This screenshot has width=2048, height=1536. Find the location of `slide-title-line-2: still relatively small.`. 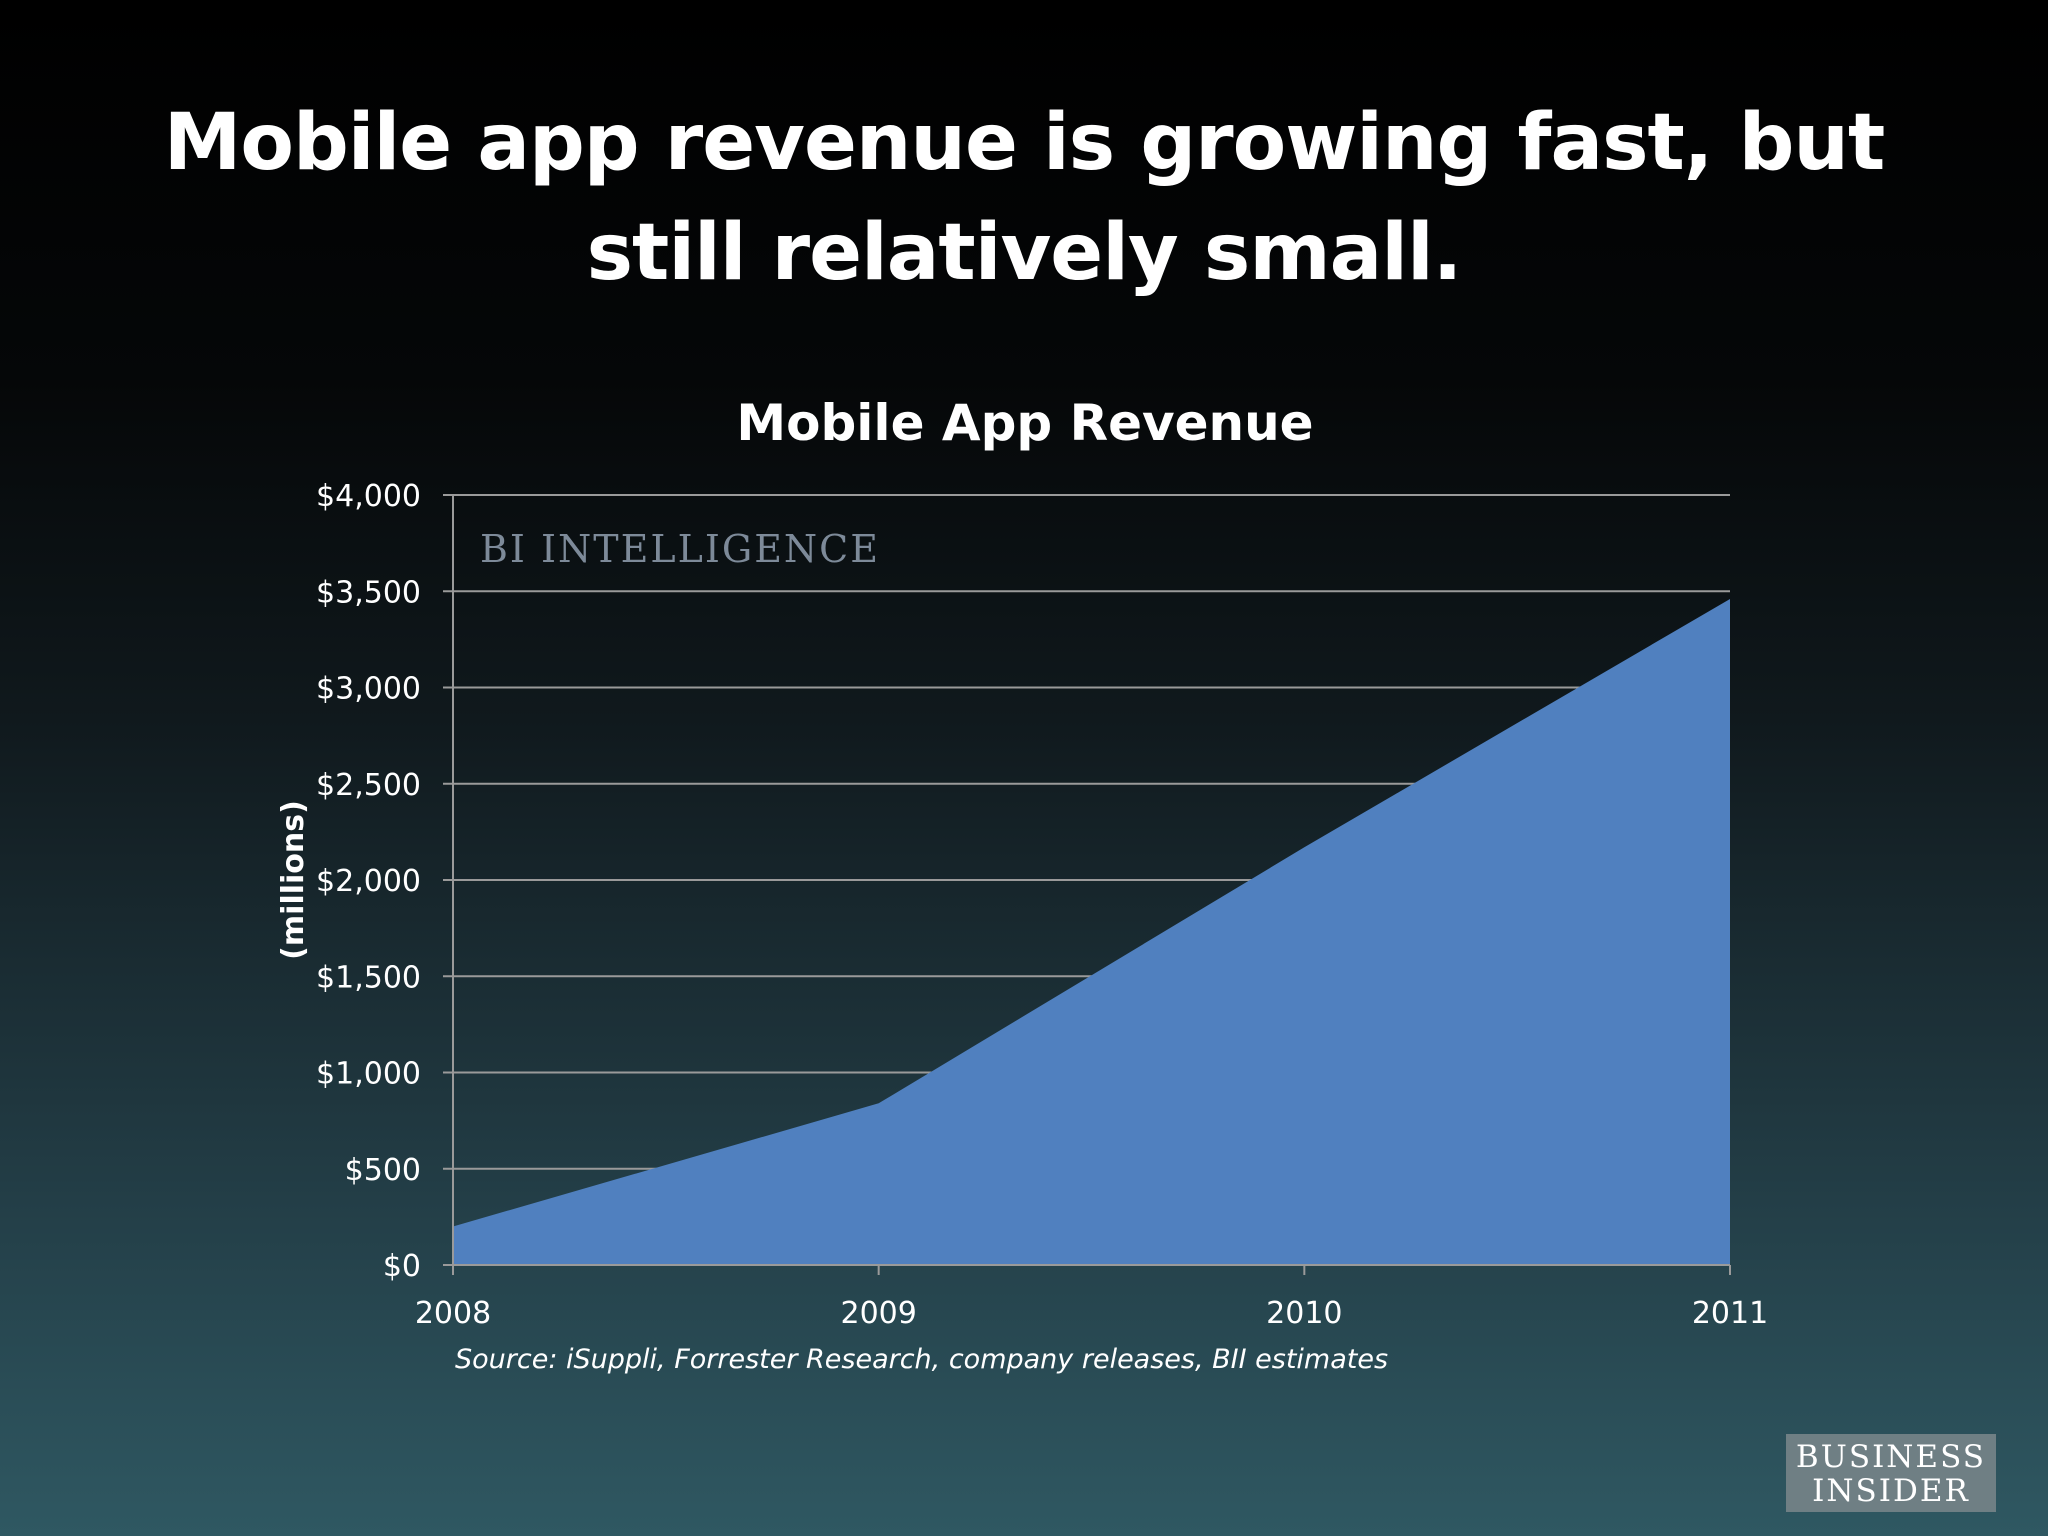

slide-title-line-2: still relatively small. is located at coordinates (1024, 253).